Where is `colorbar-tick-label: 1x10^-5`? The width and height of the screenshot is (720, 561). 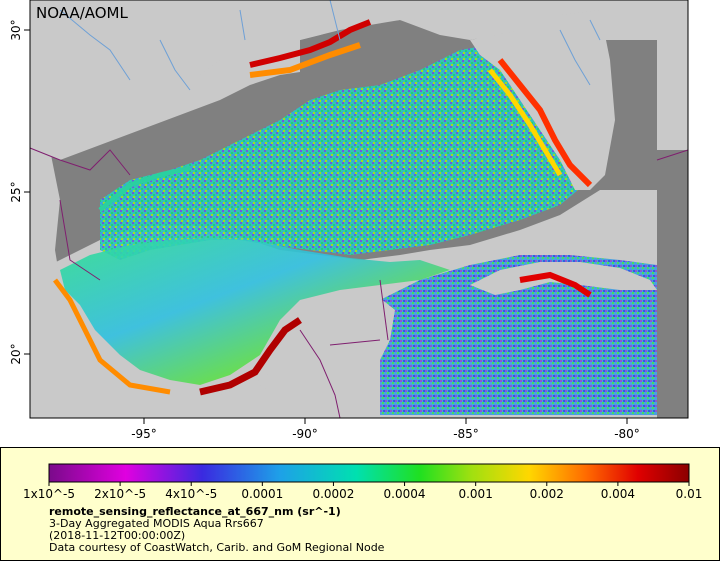 colorbar-tick-label: 1x10^-5 is located at coordinates (49, 494).